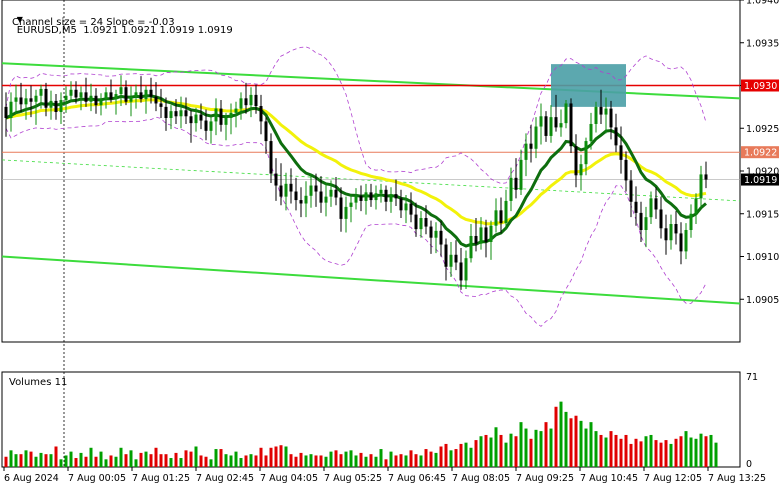 The width and height of the screenshot is (781, 493). What do you see at coordinates (762, 3) in the screenshot?
I see `price-tick-label: 1.0940` at bounding box center [762, 3].